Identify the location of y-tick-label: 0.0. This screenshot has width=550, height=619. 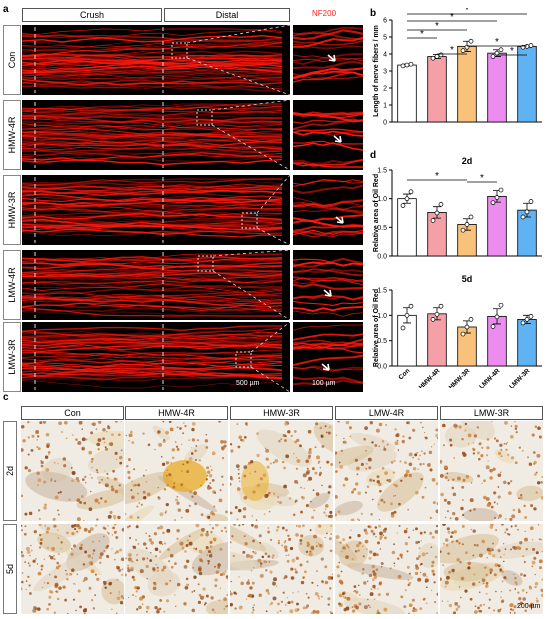
(382, 367).